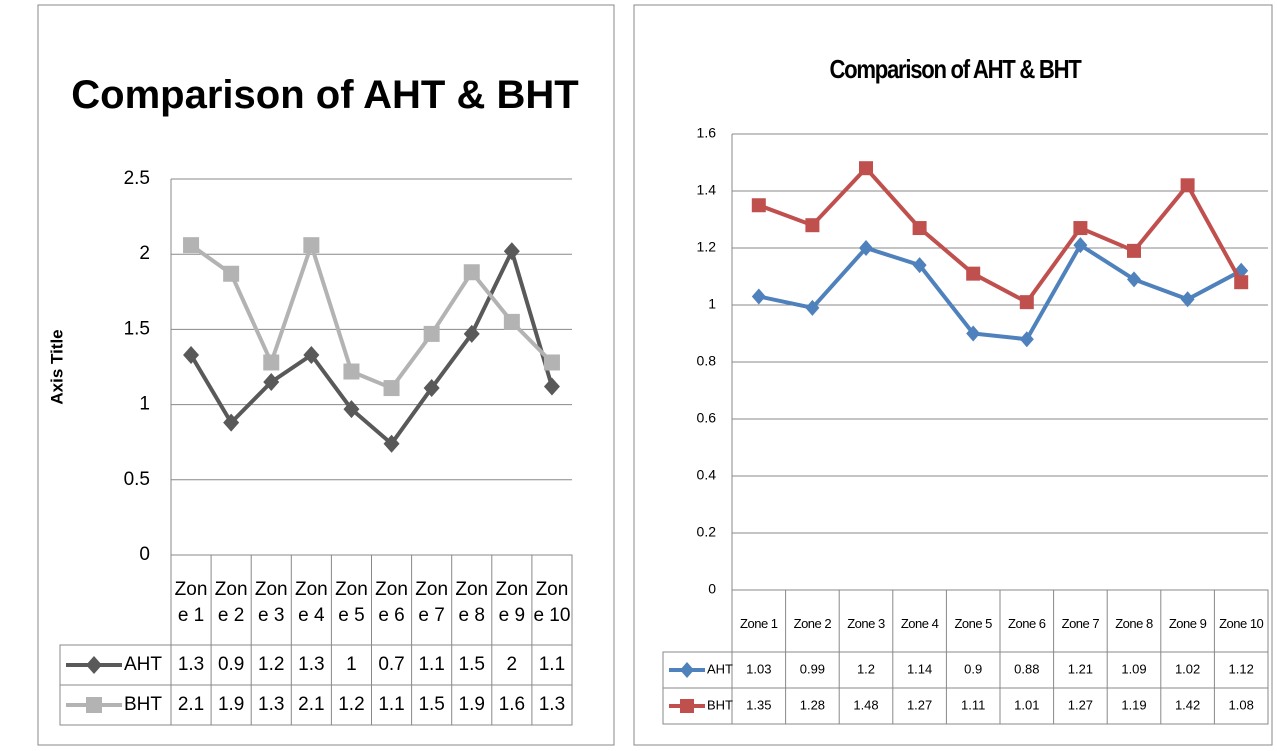  What do you see at coordinates (758, 668) in the screenshot?
I see `table-value: 1.03` at bounding box center [758, 668].